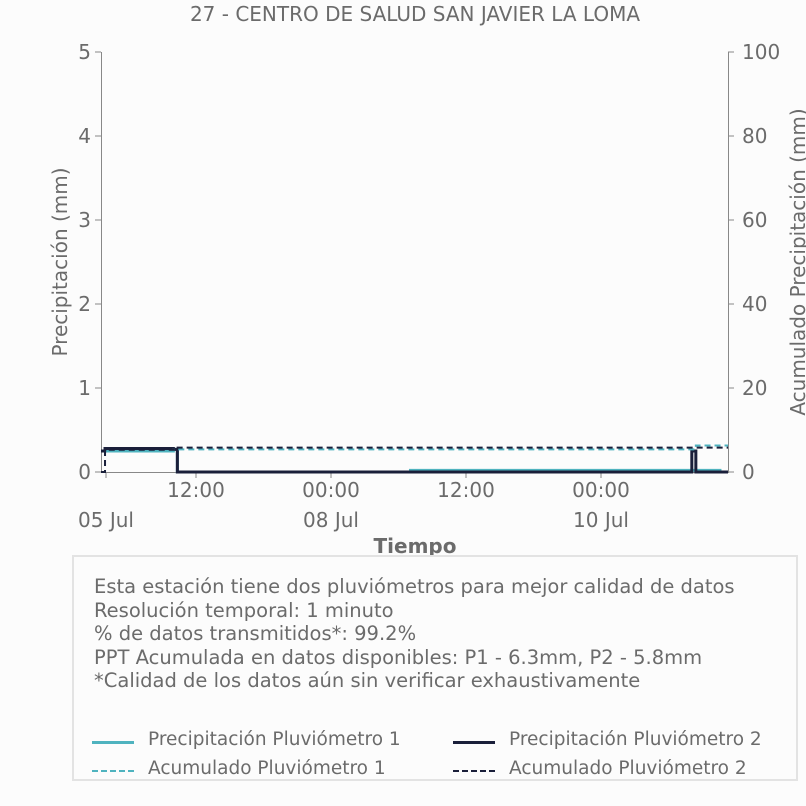  Describe the element at coordinates (89, 262) in the screenshot. I see `y-axis-ticks: 0 1 2 3 4 5` at that location.